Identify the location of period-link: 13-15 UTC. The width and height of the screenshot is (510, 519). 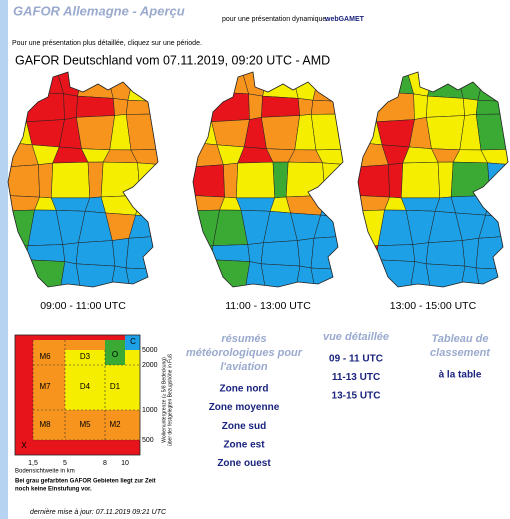
(356, 396).